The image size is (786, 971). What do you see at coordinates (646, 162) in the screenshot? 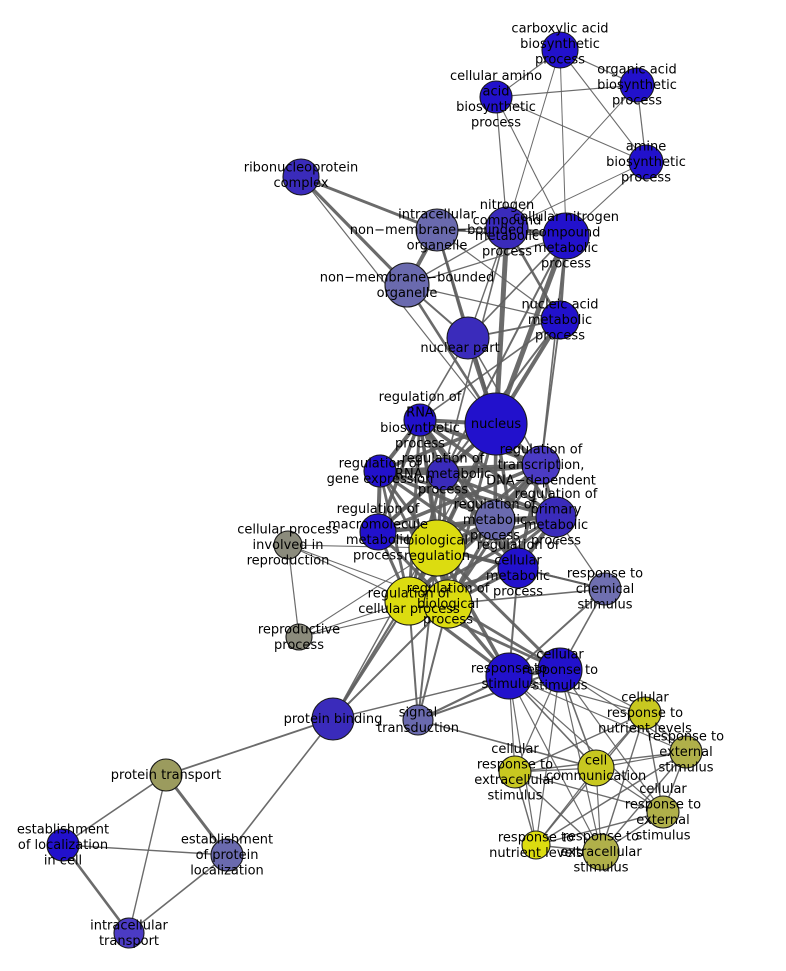
I see `graph-node-amine-biosynthetic-process: amine biosynthetic process` at bounding box center [646, 162].